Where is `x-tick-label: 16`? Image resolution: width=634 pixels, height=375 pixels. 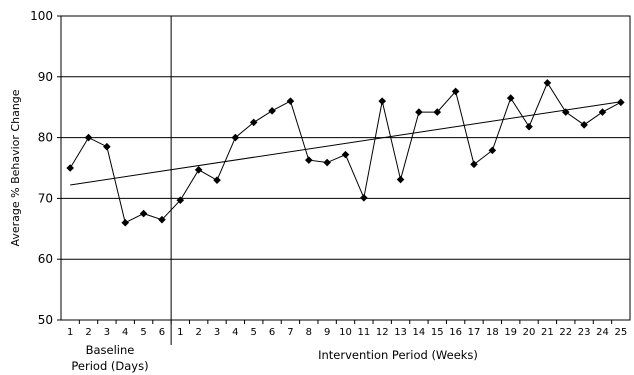 x-tick-label: 16 is located at coordinates (455, 332).